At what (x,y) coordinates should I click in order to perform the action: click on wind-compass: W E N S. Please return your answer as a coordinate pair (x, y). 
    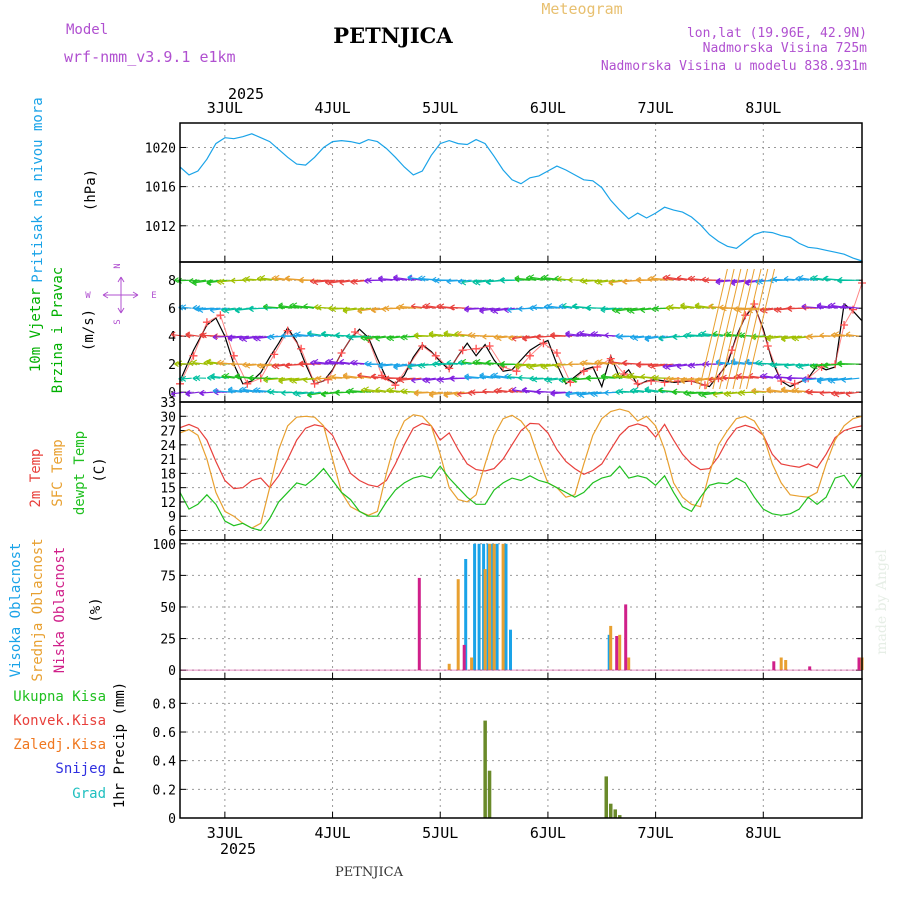
    Looking at the image, I should click on (120, 293).